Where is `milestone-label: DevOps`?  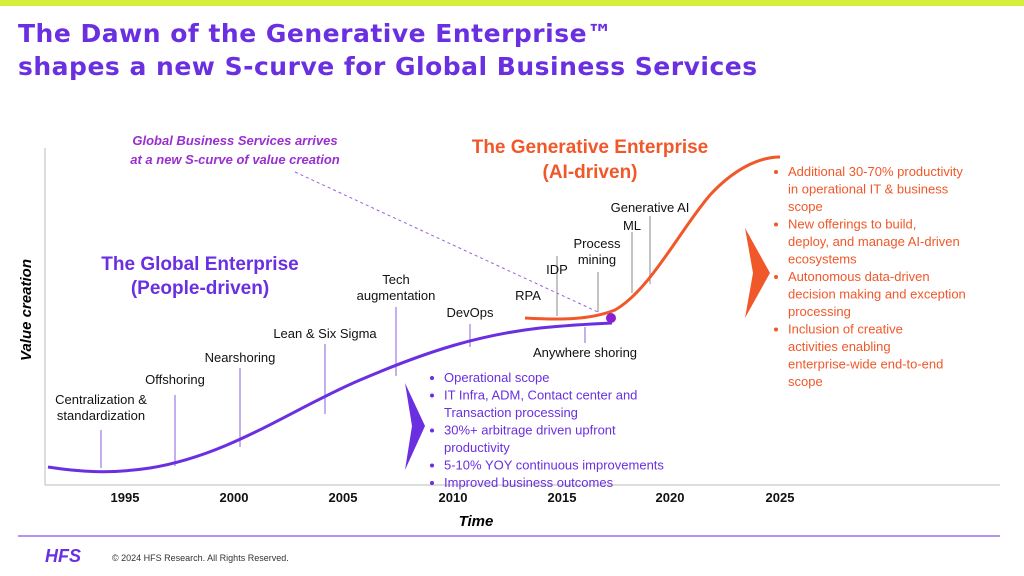 milestone-label: DevOps is located at coordinates (470, 312).